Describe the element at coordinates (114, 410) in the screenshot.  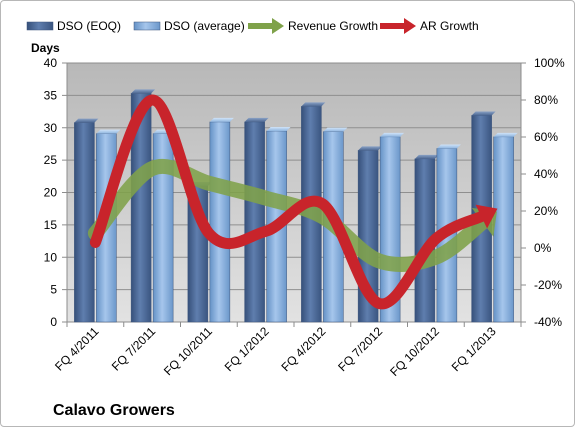
I see `chart-title: Calavo Growers` at that location.